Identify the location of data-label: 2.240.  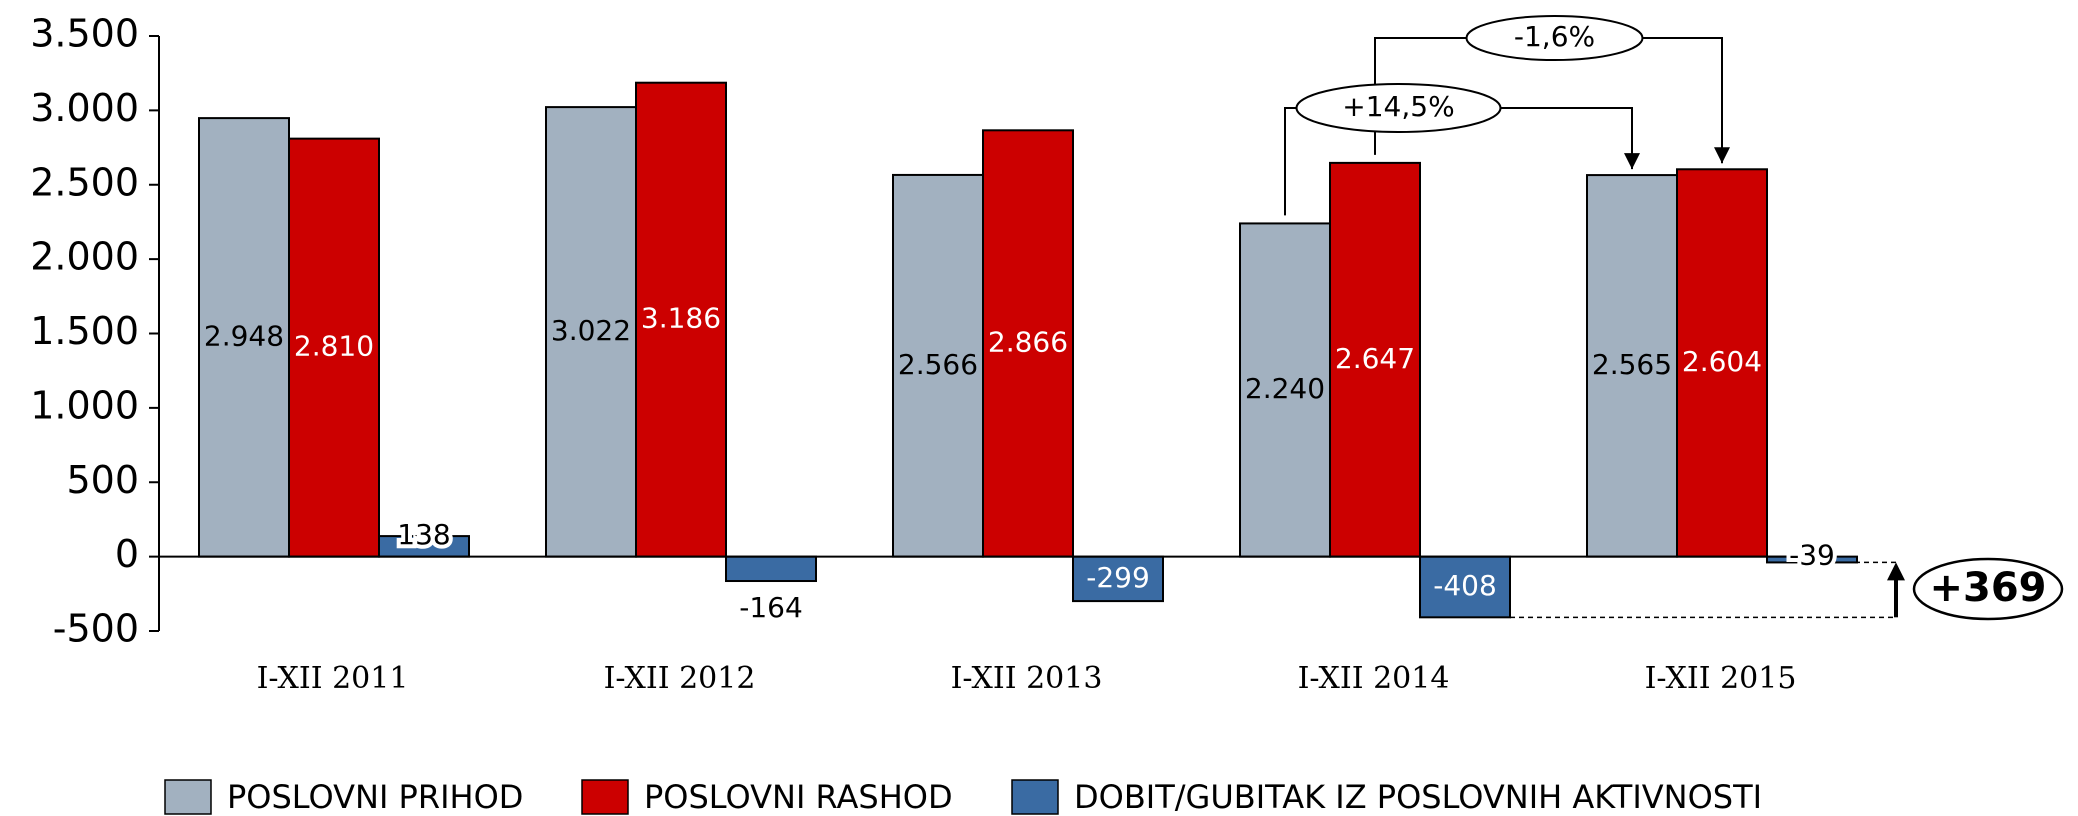
(1285, 388).